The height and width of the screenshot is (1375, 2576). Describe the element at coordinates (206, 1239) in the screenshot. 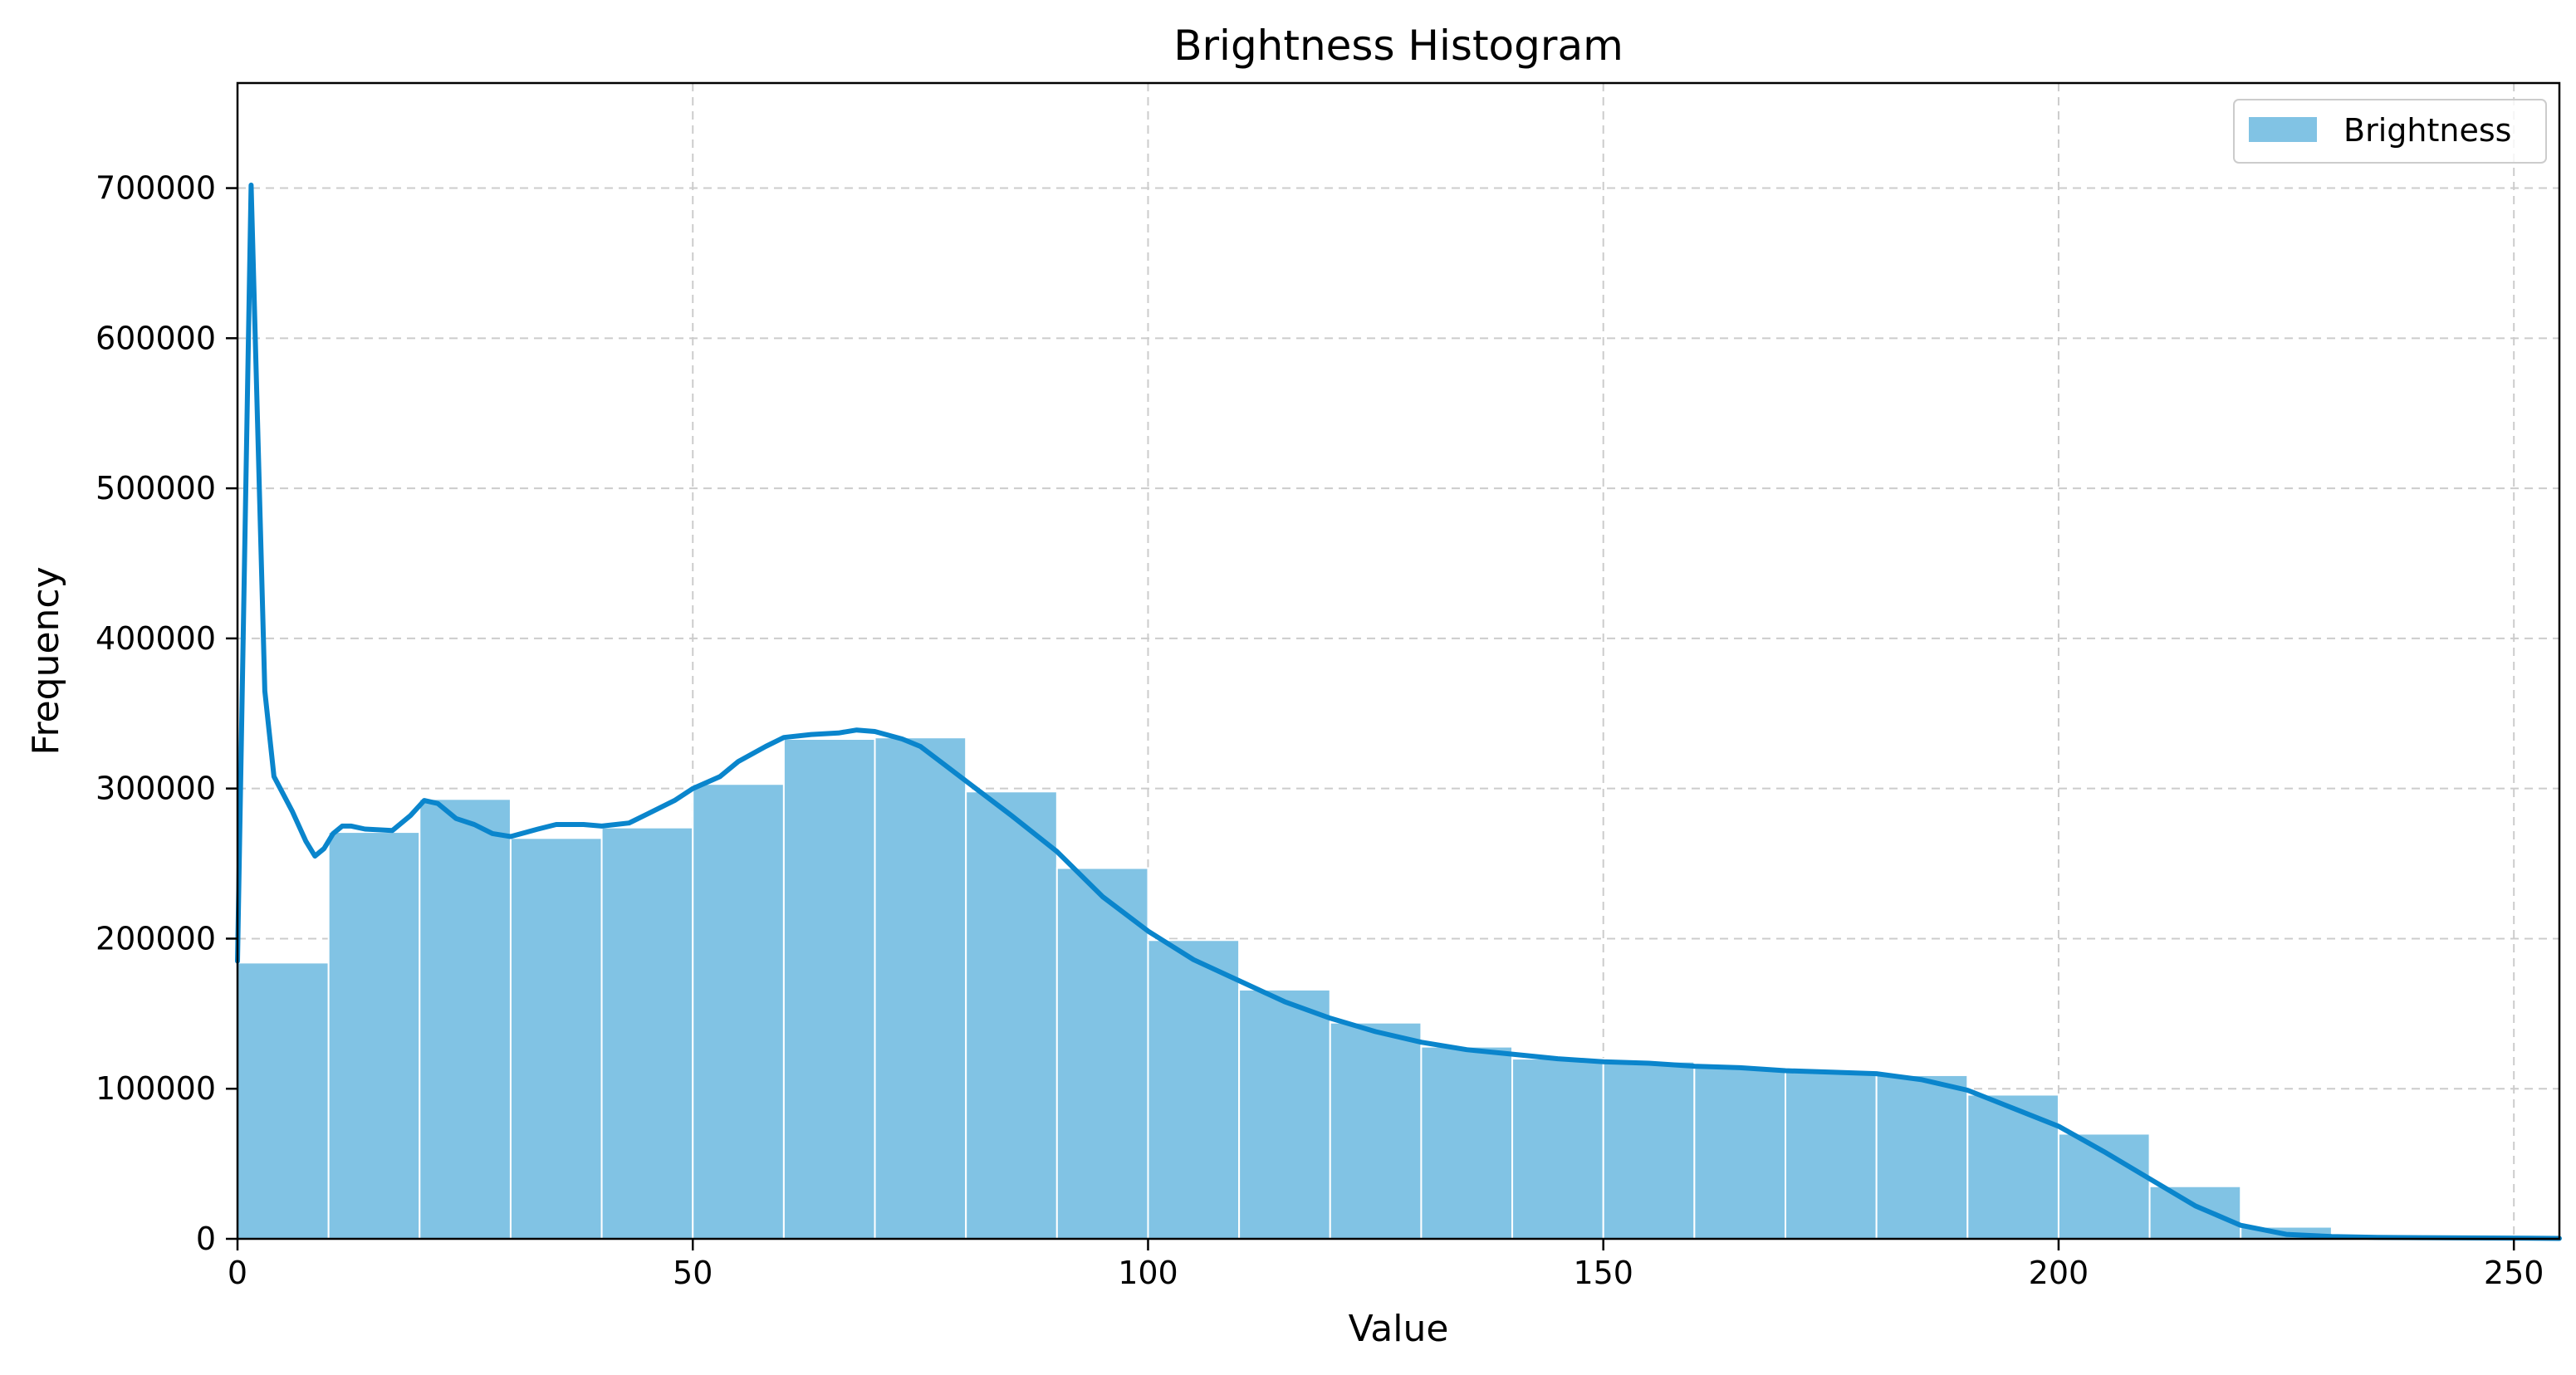

I see `y-tick-label: 0` at that location.